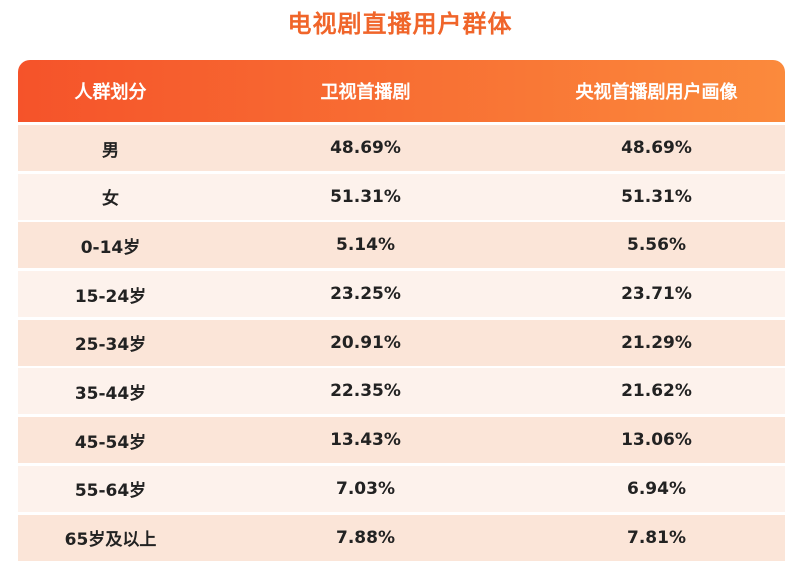  What do you see at coordinates (365, 440) in the screenshot?
I see `table-cell: 13.43%` at bounding box center [365, 440].